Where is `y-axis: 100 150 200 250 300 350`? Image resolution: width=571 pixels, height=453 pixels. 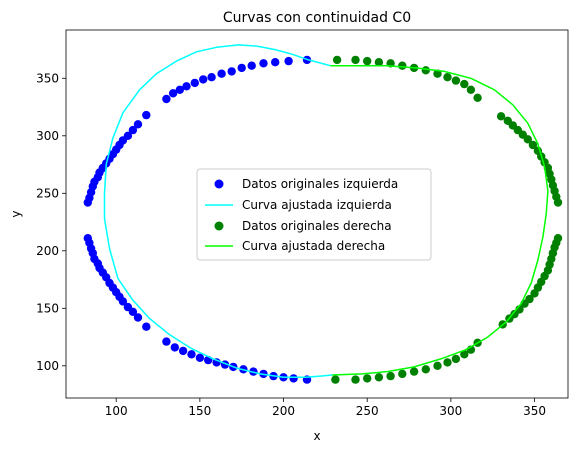 y-axis: 100 150 200 250 300 350 is located at coordinates (51, 222).